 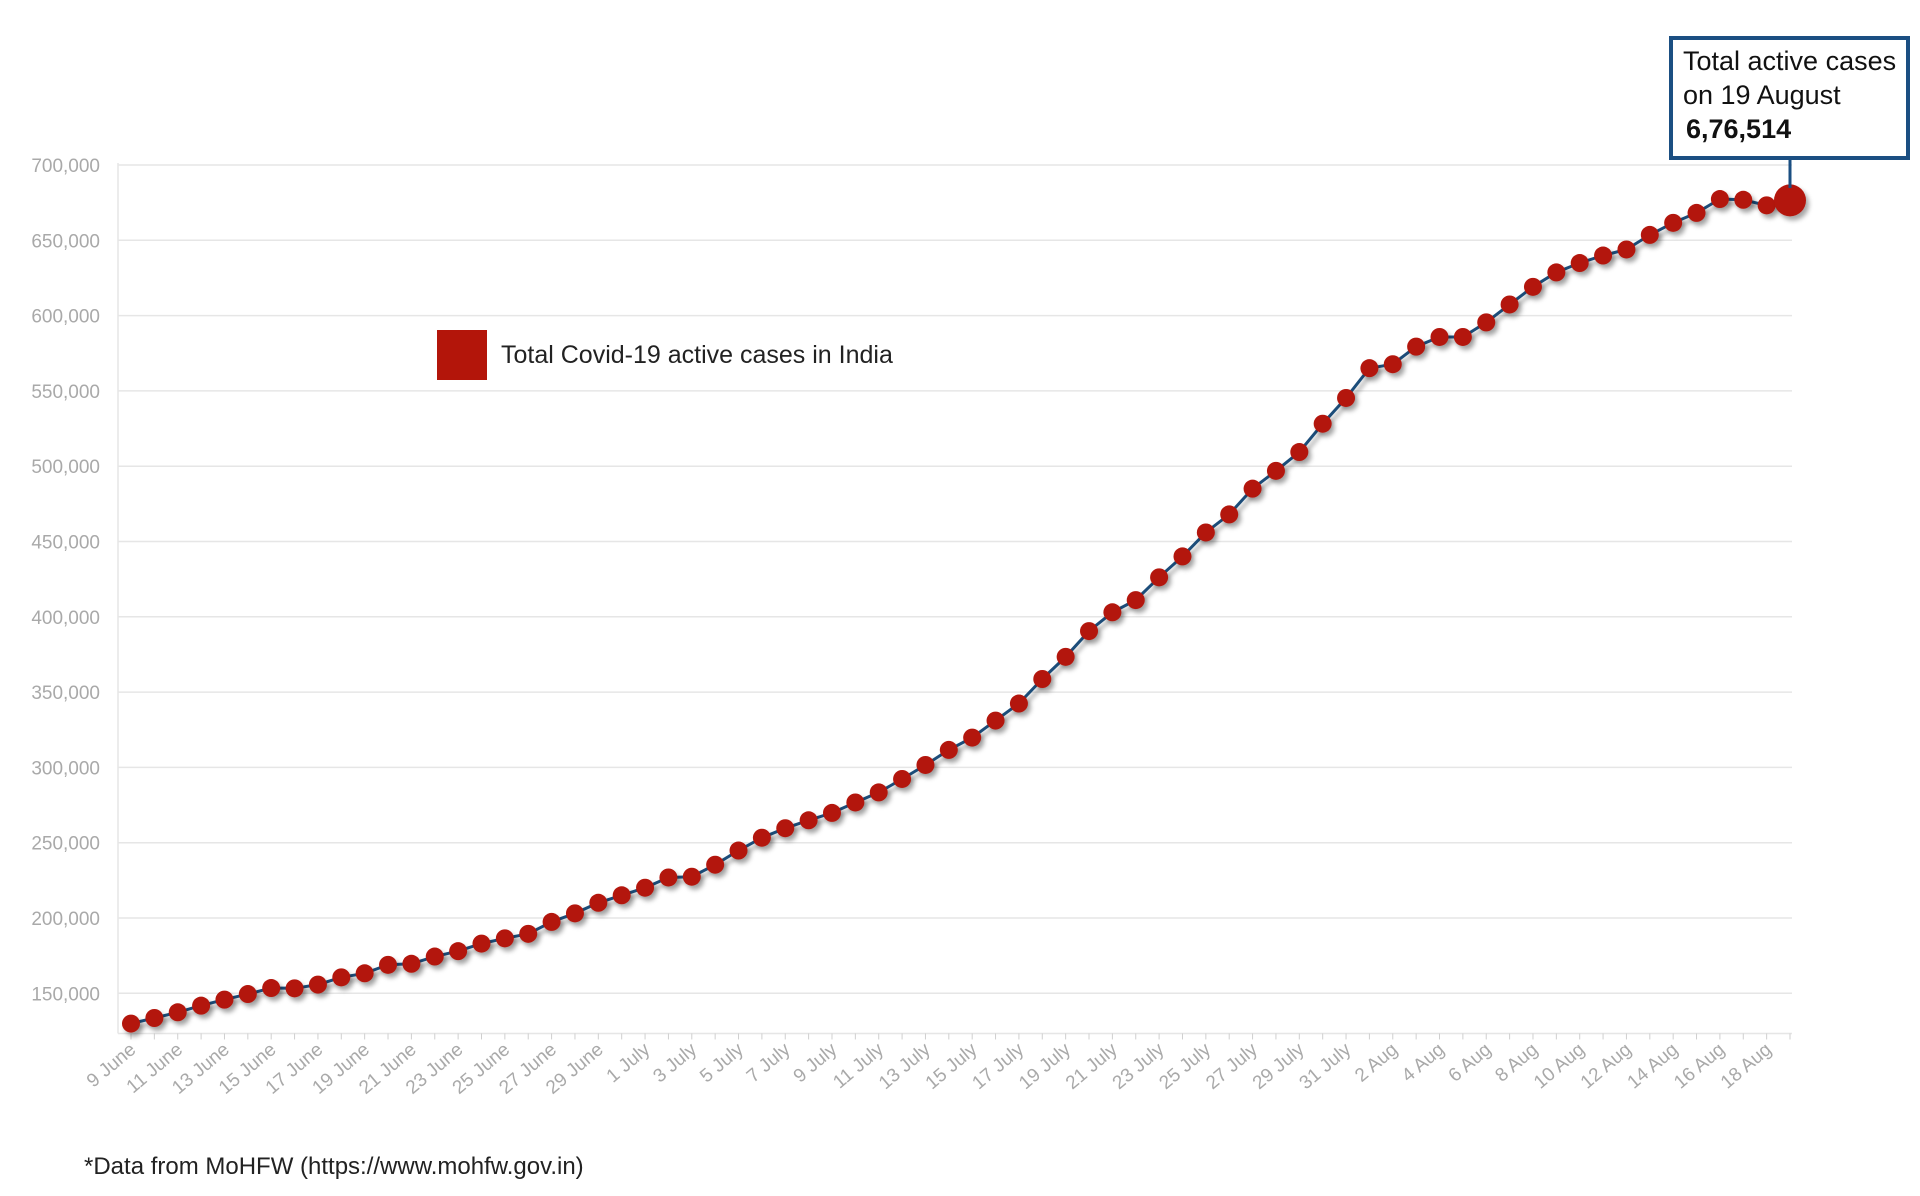 What do you see at coordinates (905, 1066) in the screenshot?
I see `x-tick-label: 13 July` at bounding box center [905, 1066].